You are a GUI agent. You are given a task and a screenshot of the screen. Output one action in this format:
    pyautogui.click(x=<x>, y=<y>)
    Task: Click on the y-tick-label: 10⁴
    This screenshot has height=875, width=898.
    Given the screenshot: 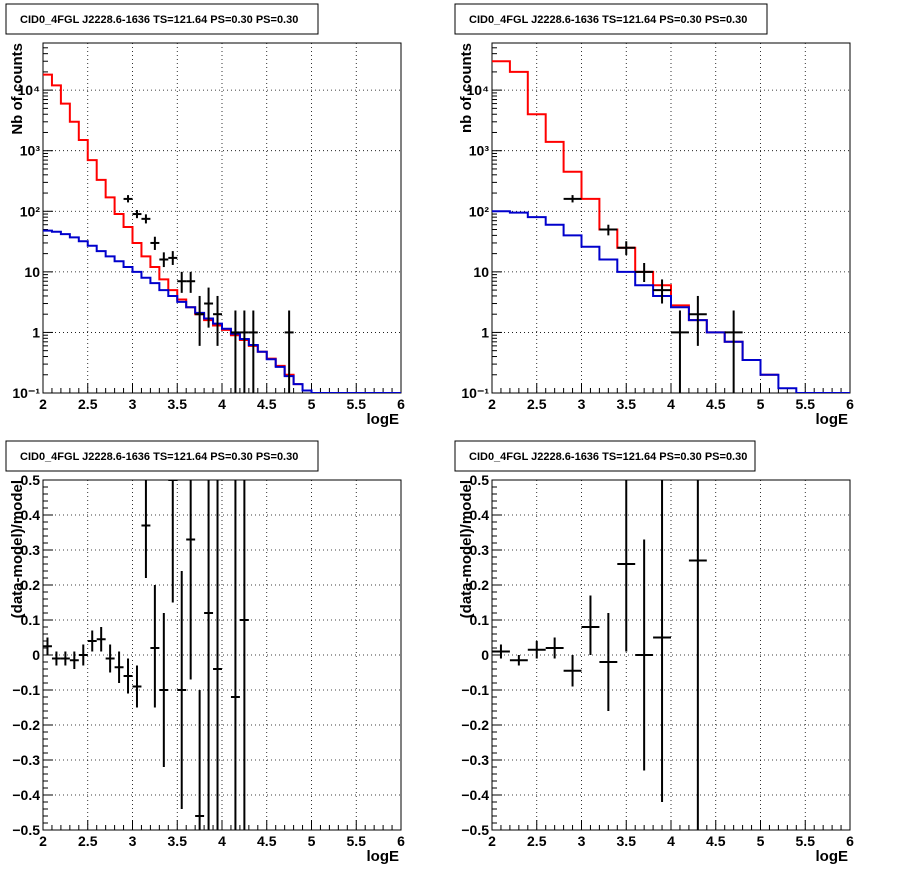 What is the action you would take?
    pyautogui.click(x=29, y=90)
    